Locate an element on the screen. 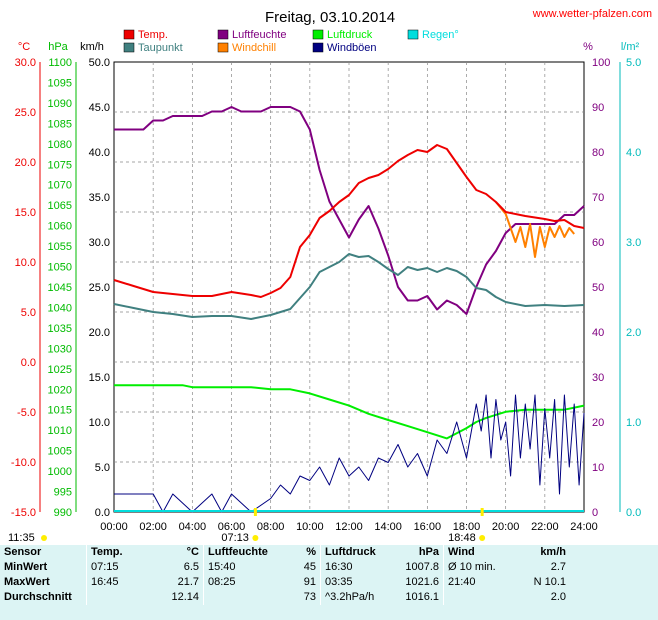 The height and width of the screenshot is (620, 658). wind-axis-unit: km/h is located at coordinates (92, 47).